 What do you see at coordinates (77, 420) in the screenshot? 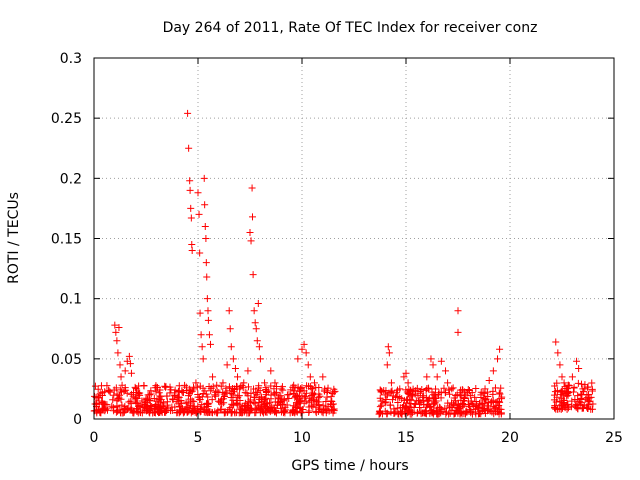
I see `y-tick-label: 0` at bounding box center [77, 420].